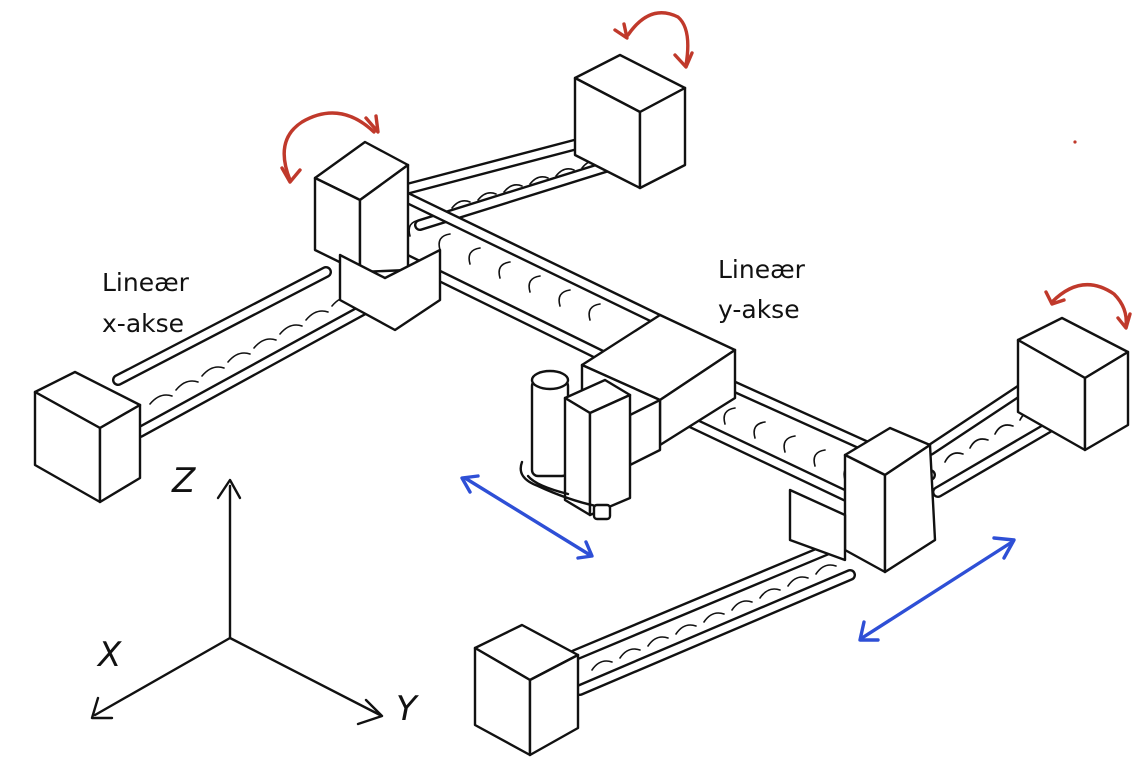 This screenshot has height=762, width=1145. What do you see at coordinates (1075, 142) in the screenshot?
I see `stray-mark` at bounding box center [1075, 142].